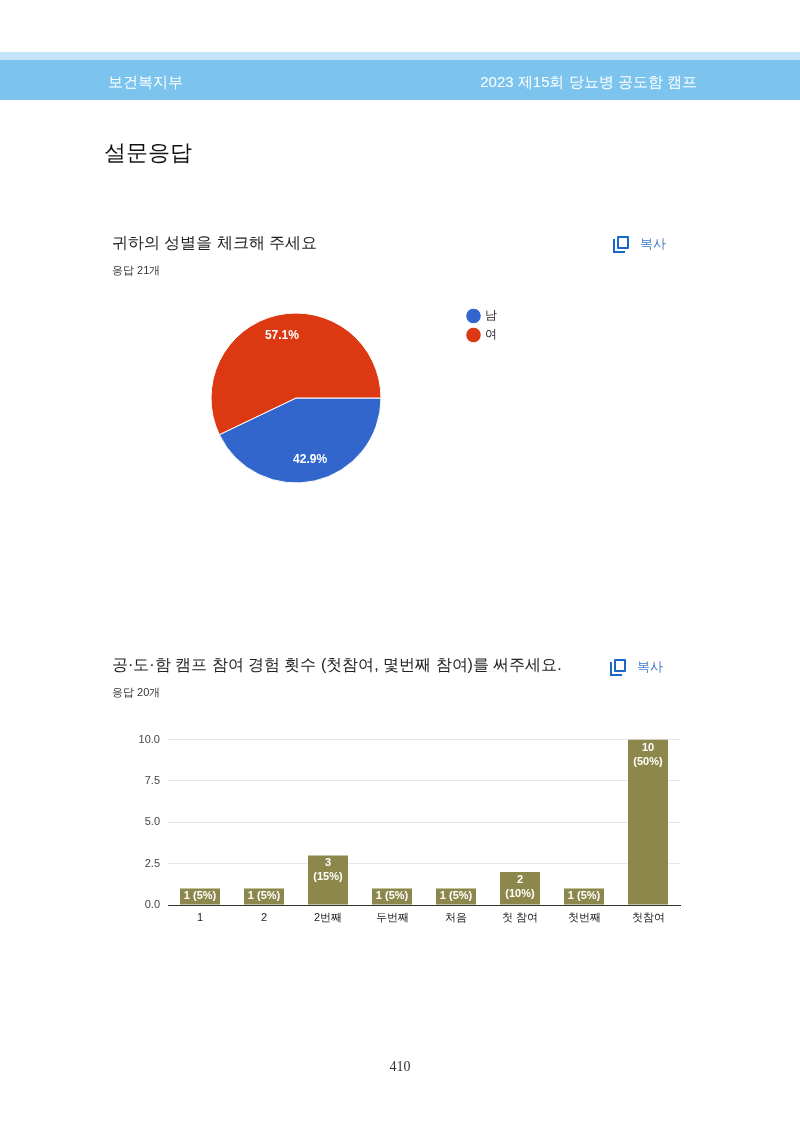  What do you see at coordinates (520, 916) in the screenshot?
I see `x-tick-label: 첫 참여` at bounding box center [520, 916].